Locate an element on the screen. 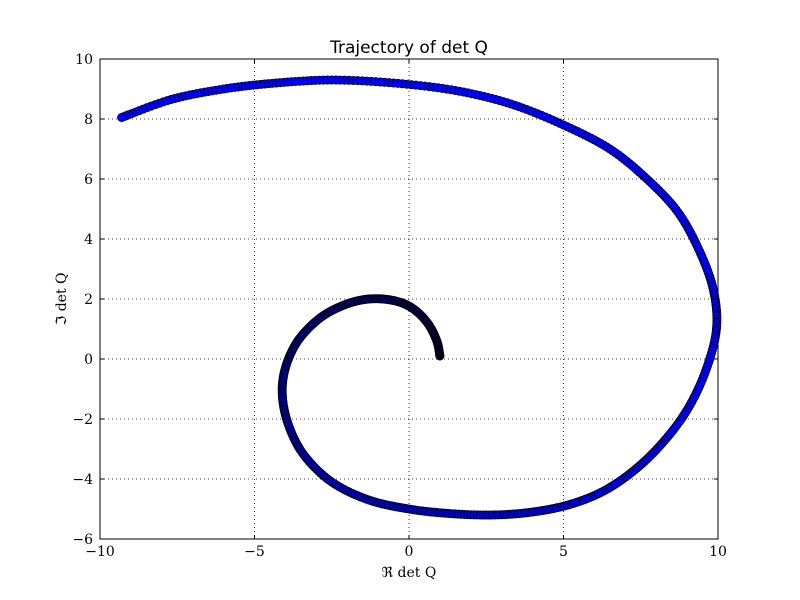 This screenshot has height=600, width=800. y-axis-label: ℑ det Q is located at coordinates (62, 298).